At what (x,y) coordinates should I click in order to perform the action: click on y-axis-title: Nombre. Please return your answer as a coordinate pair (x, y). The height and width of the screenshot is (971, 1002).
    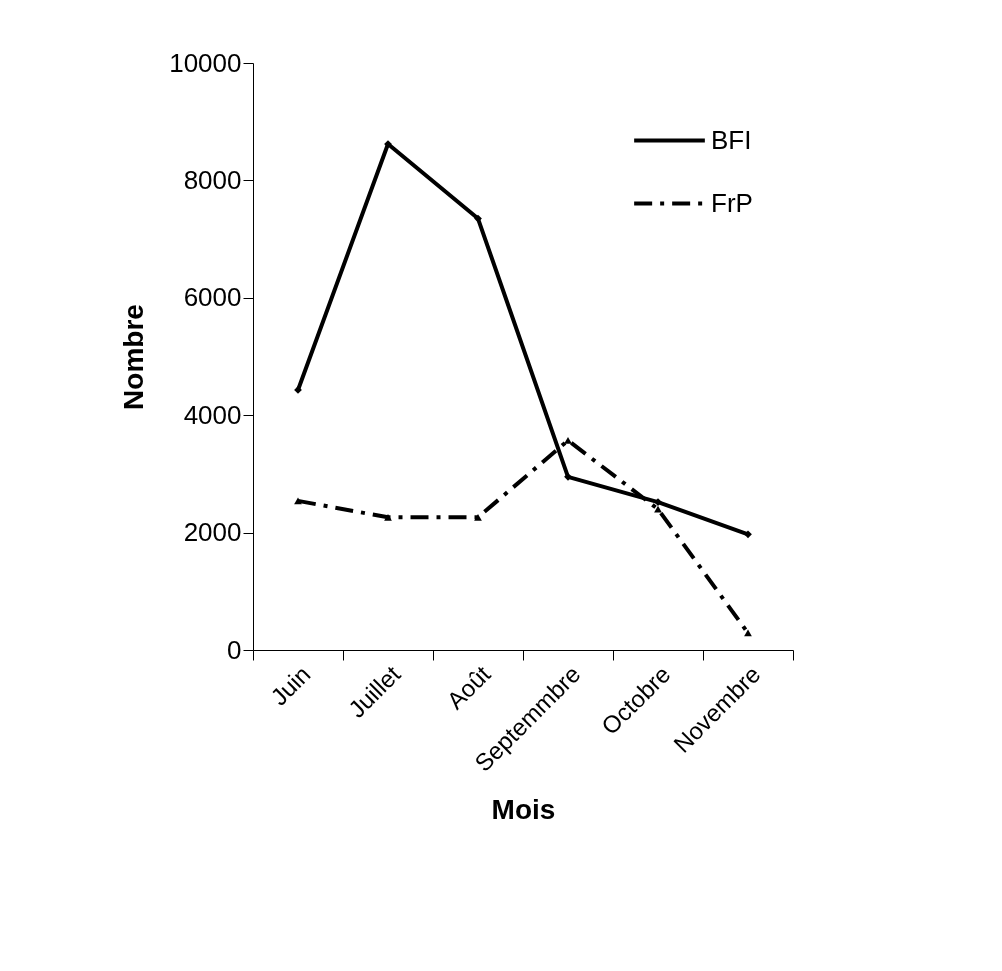
    Looking at the image, I should click on (134, 357).